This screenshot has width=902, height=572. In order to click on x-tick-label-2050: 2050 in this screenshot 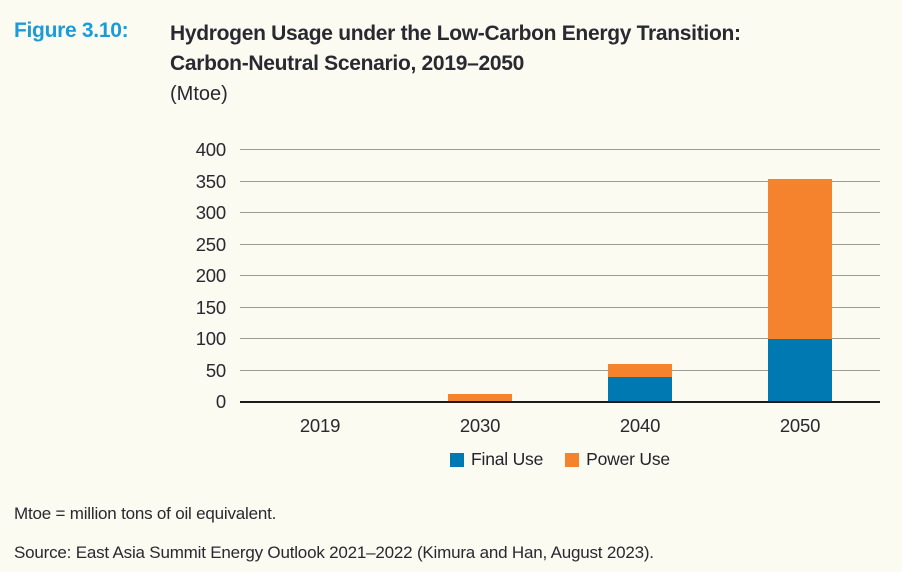, I will do `click(800, 425)`.